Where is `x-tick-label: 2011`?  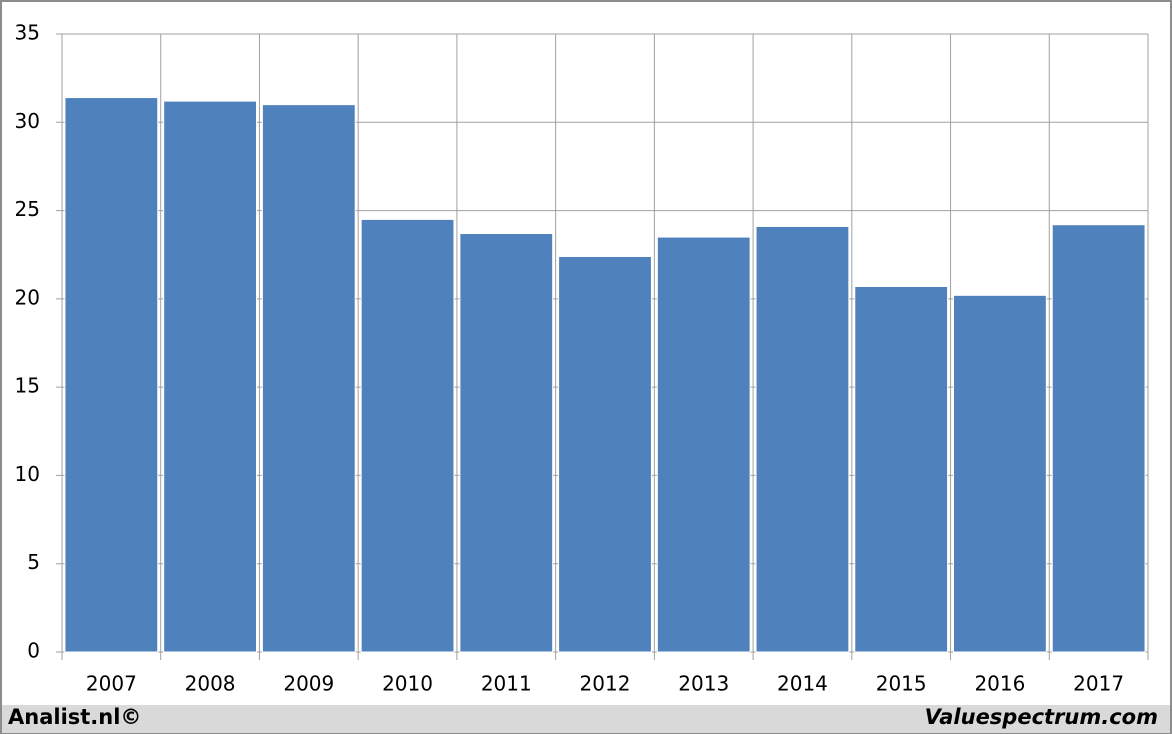
x-tick-label: 2011 is located at coordinates (506, 684).